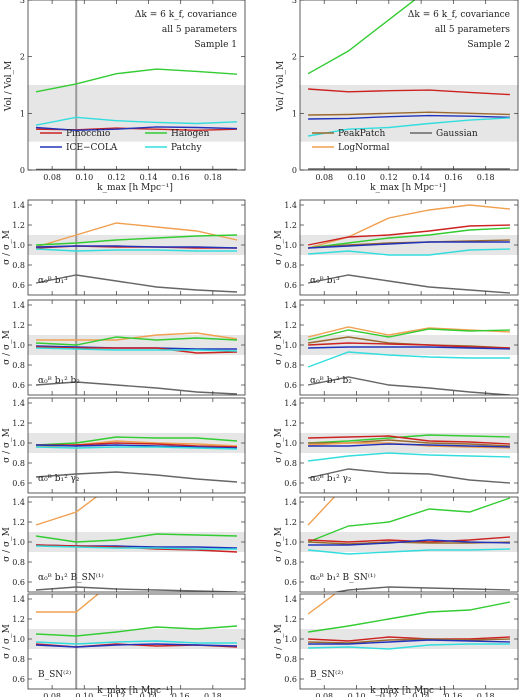 The width and height of the screenshot is (520, 697). Describe the element at coordinates (395, 141) in the screenshot. I see `legend-right: PeakPatch Gaussian LogNormal` at that location.